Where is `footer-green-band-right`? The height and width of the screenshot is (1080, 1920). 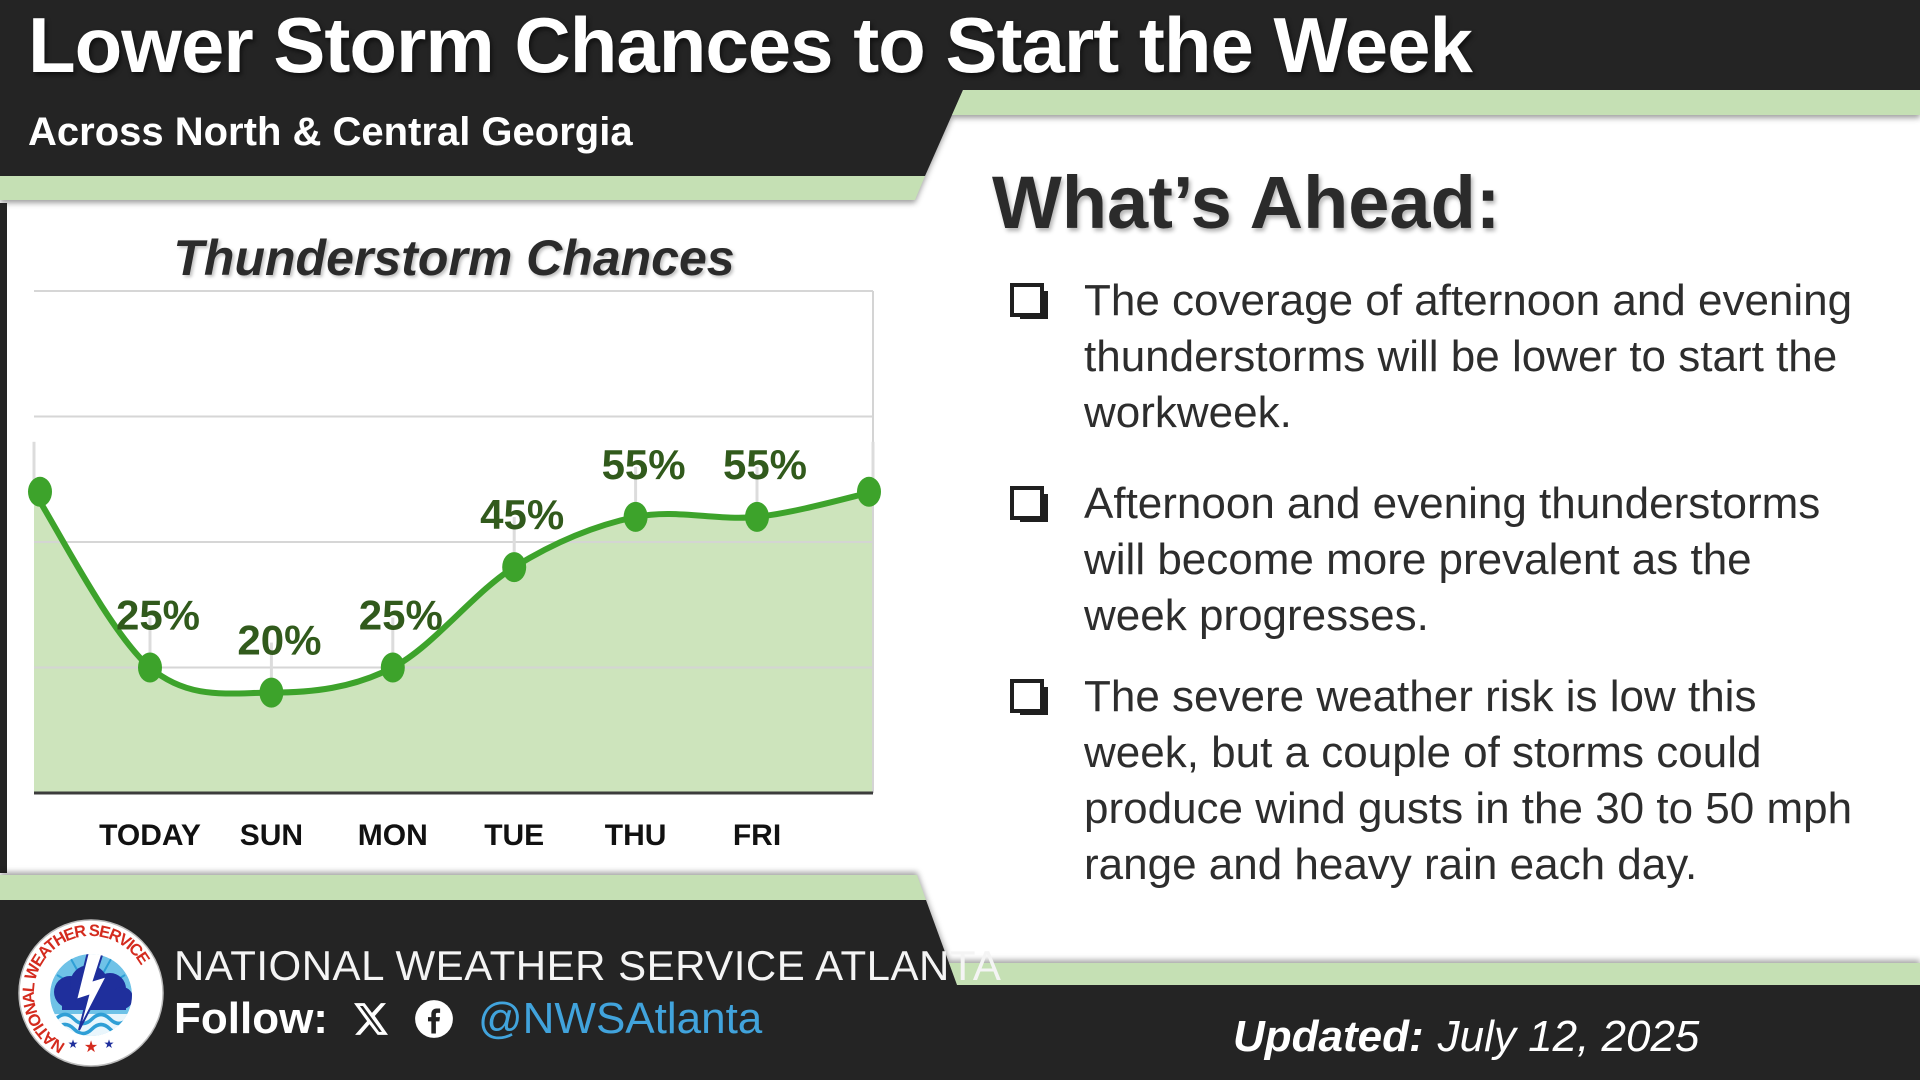 footer-green-band-right is located at coordinates (1434, 974).